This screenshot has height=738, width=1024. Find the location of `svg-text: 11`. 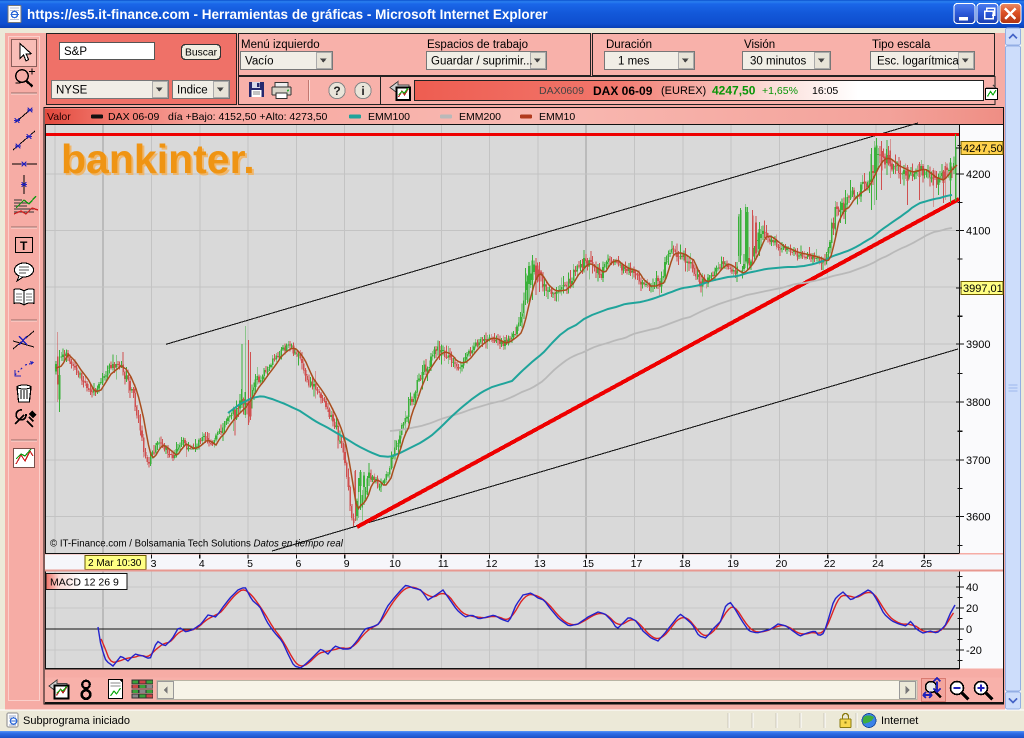

svg-text: 11 is located at coordinates (443, 564).